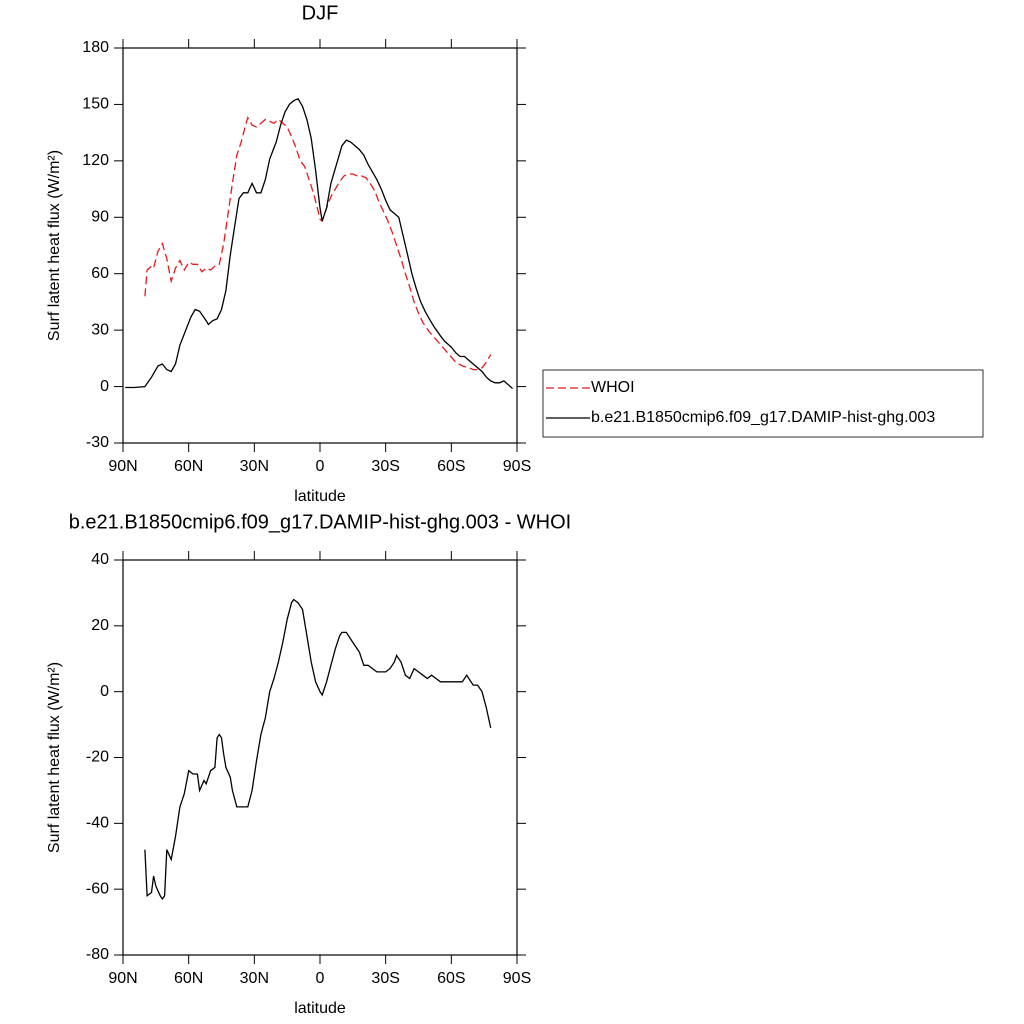 The image size is (1024, 1024). What do you see at coordinates (95, 160) in the screenshot?
I see `y-tick-label: 120` at bounding box center [95, 160].